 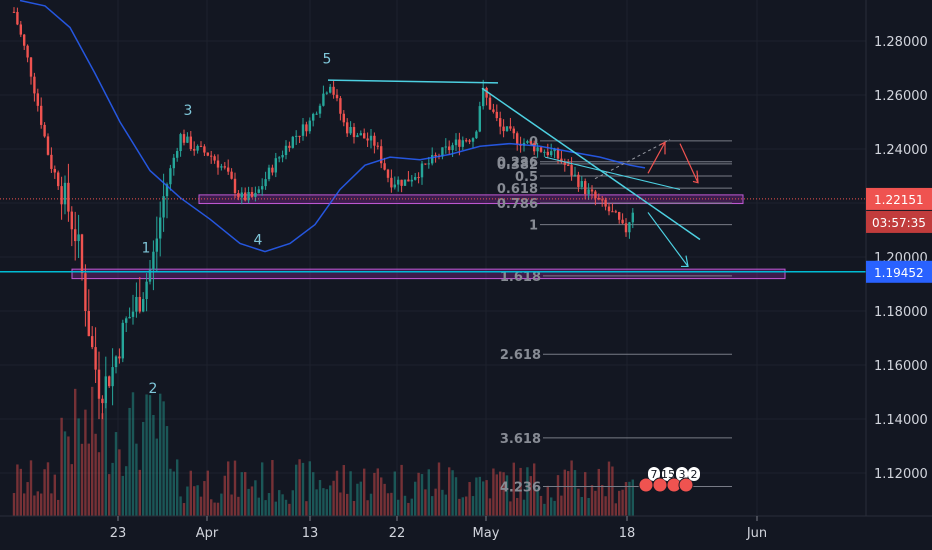 I want to click on event-badge, so click(x=682, y=474).